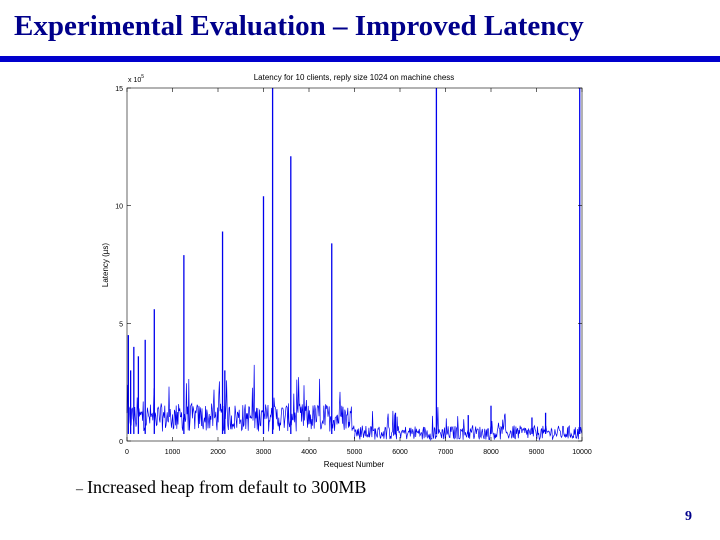 This screenshot has height=540, width=720. Describe the element at coordinates (173, 452) in the screenshot. I see `x-tick-label: 1000` at that location.